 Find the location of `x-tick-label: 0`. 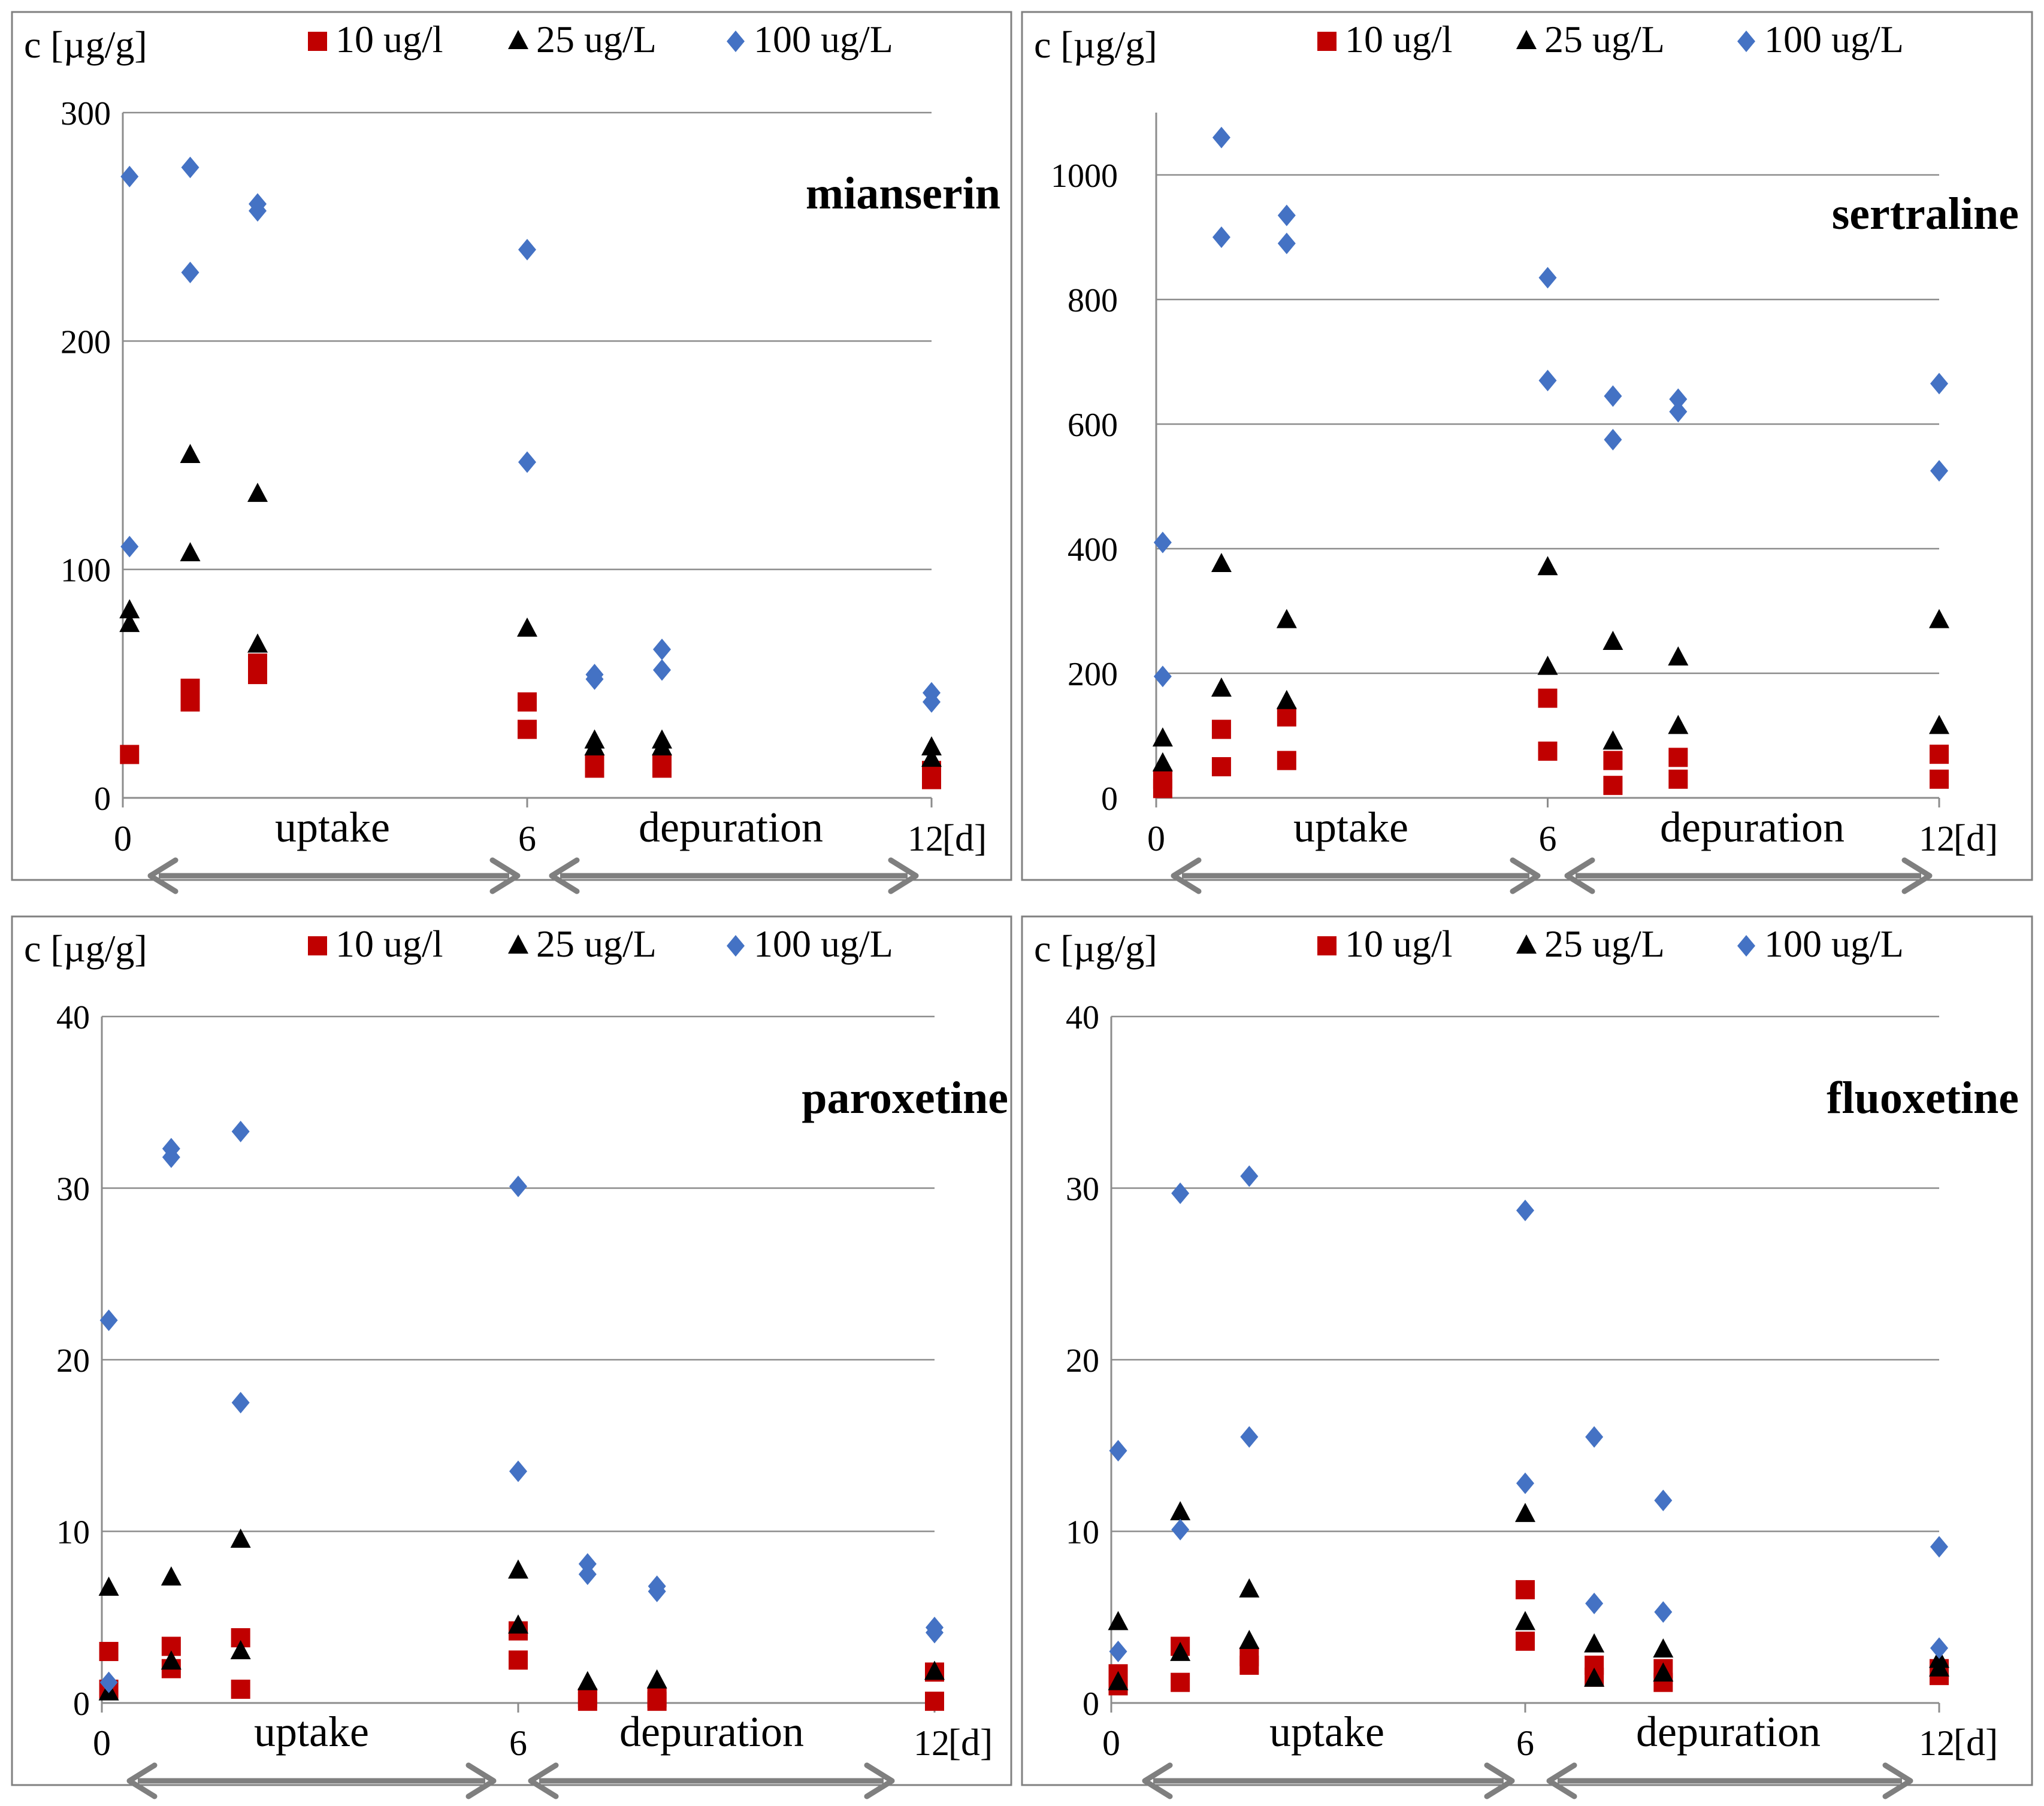

x-tick-label: 0 is located at coordinates (102, 1743).